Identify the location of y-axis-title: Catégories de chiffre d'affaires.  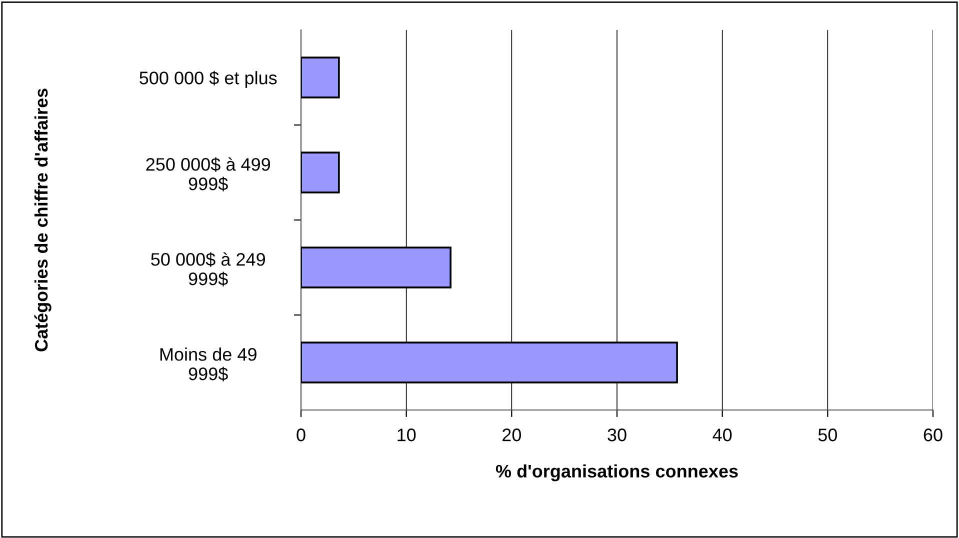
(43, 220).